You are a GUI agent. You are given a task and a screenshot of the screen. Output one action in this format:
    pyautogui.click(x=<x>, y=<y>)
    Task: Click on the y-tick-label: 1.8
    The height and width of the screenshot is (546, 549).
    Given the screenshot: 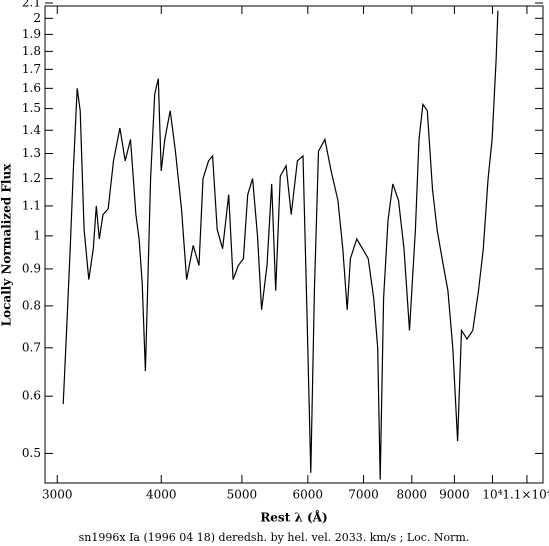 What is the action you would take?
    pyautogui.click(x=31, y=51)
    